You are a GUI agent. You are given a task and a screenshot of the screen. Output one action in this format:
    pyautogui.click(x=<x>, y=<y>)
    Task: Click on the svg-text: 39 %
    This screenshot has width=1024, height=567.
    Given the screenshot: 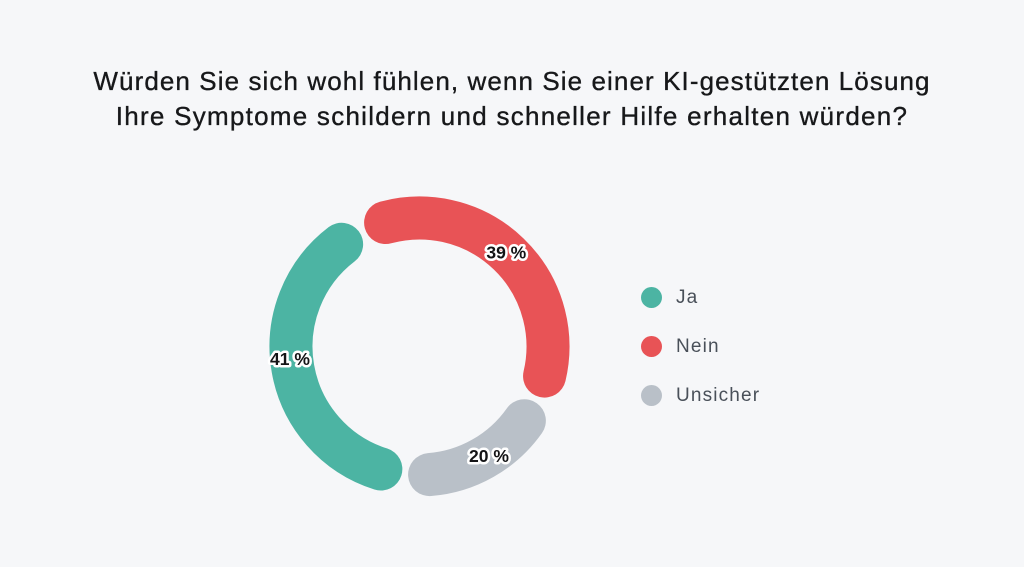 What is the action you would take?
    pyautogui.click(x=506, y=253)
    